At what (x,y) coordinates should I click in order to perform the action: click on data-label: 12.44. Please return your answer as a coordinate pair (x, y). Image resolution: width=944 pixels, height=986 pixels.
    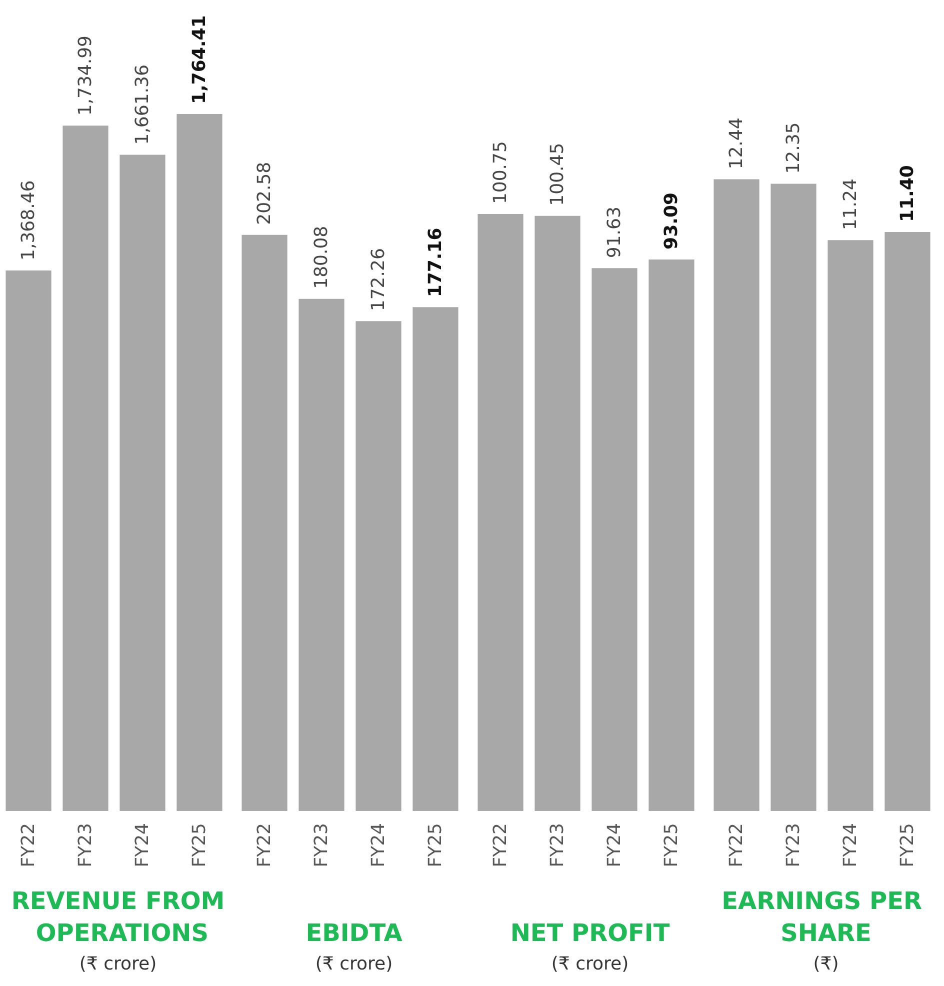
    Looking at the image, I should click on (736, 144).